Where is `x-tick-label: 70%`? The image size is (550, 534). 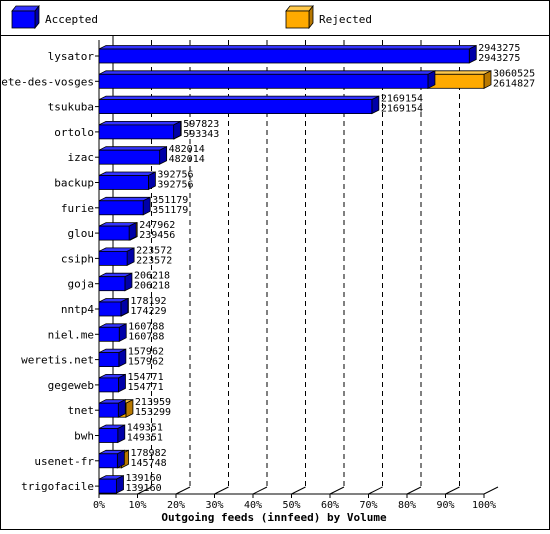
x-tick-label: 70% is located at coordinates (368, 505).